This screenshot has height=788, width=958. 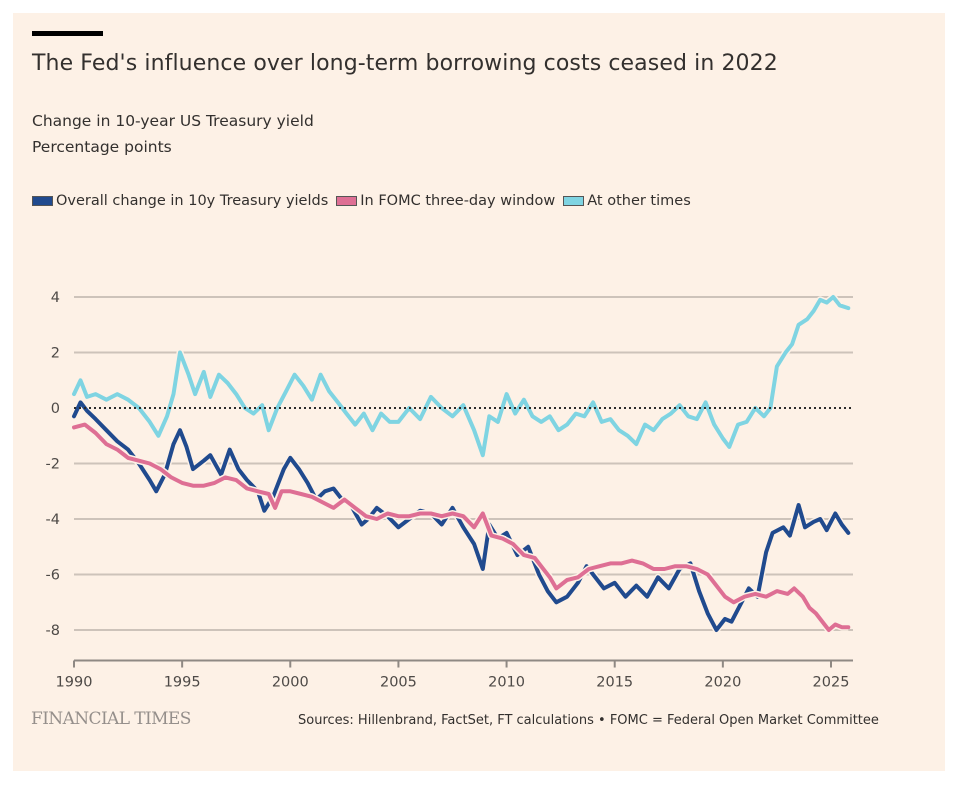 I want to click on legend-label-overall: Overall change in 10y Treasury yields, so click(x=192, y=201).